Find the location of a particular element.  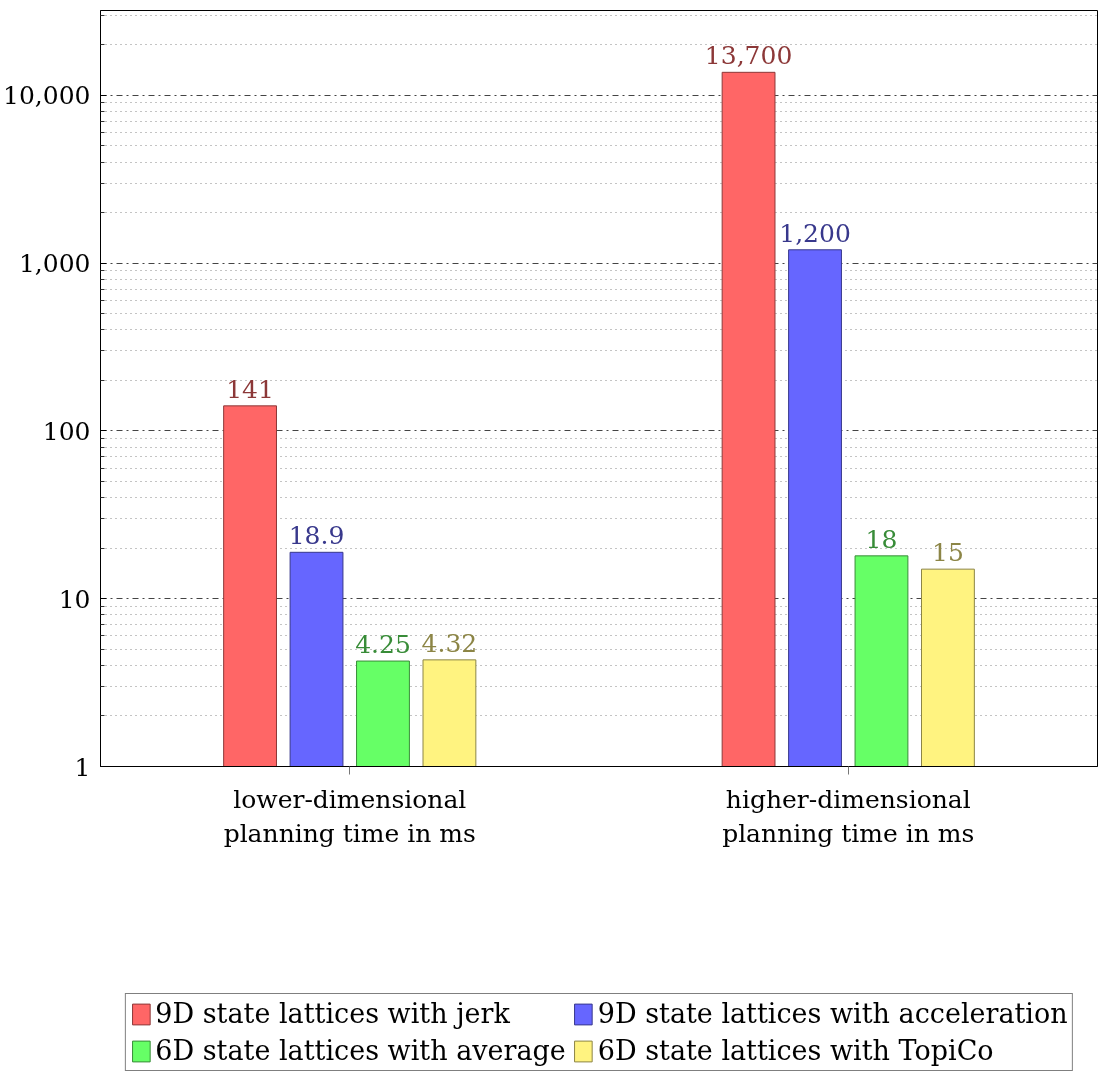

x-tick-label: higher-dimensional planning time in ms is located at coordinates (848, 816).